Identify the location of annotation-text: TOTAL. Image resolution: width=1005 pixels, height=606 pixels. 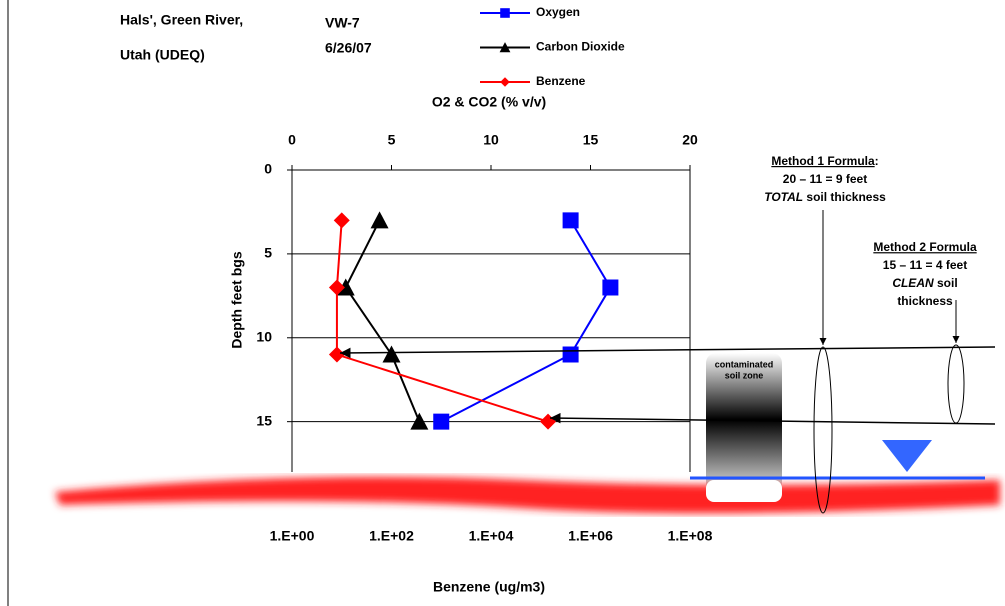
(783, 197).